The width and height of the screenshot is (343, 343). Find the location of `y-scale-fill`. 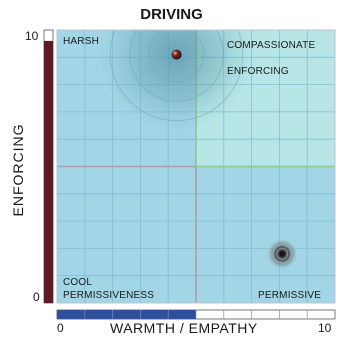

y-scale-fill is located at coordinates (48, 172).